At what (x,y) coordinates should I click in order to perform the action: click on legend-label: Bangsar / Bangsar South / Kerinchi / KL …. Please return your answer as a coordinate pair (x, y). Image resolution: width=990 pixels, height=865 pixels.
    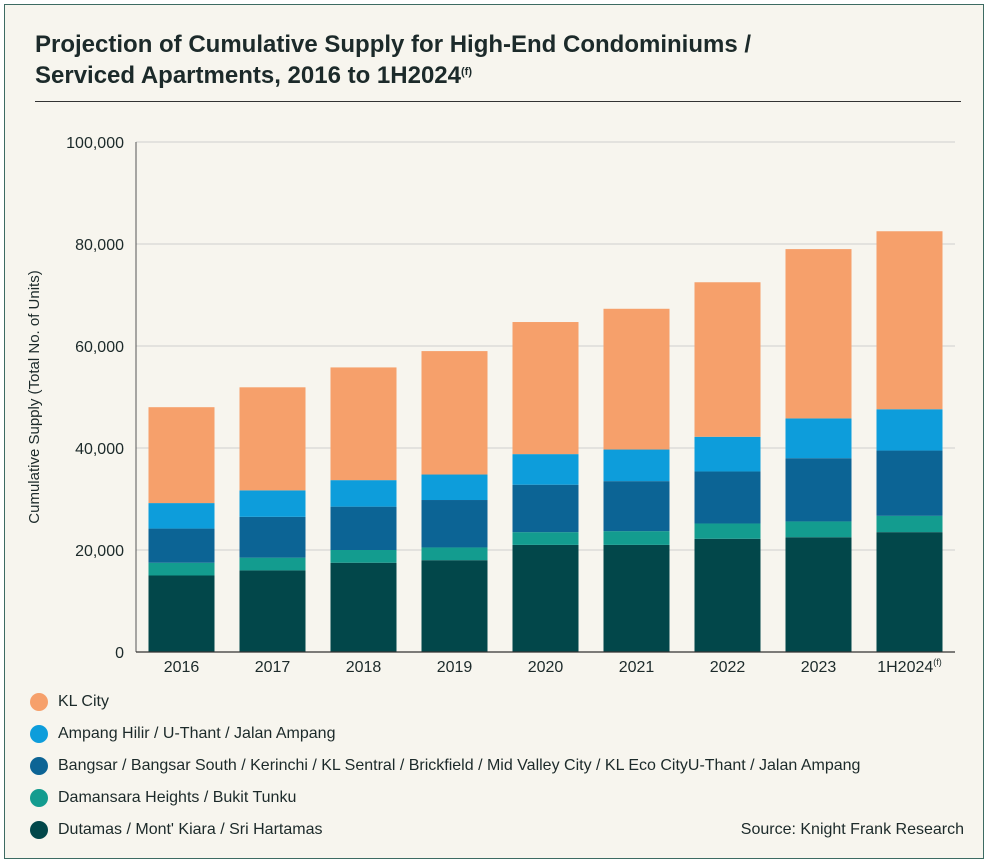
    Looking at the image, I should click on (459, 765).